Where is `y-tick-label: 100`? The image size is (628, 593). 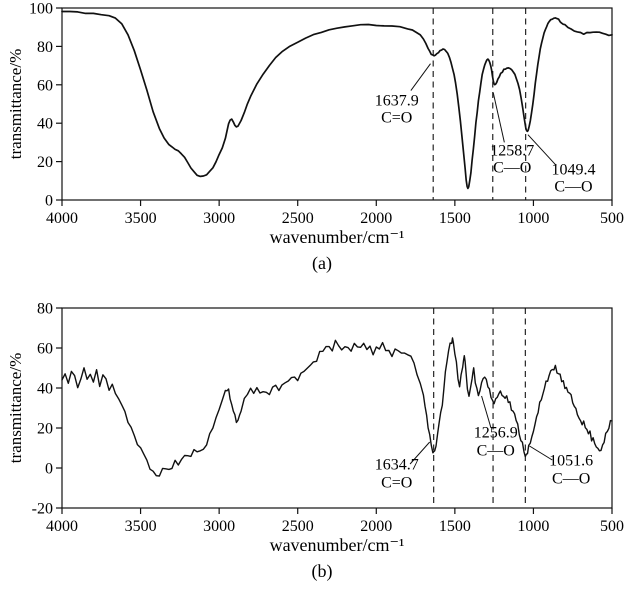
y-tick-label: 100 is located at coordinates (41, 9).